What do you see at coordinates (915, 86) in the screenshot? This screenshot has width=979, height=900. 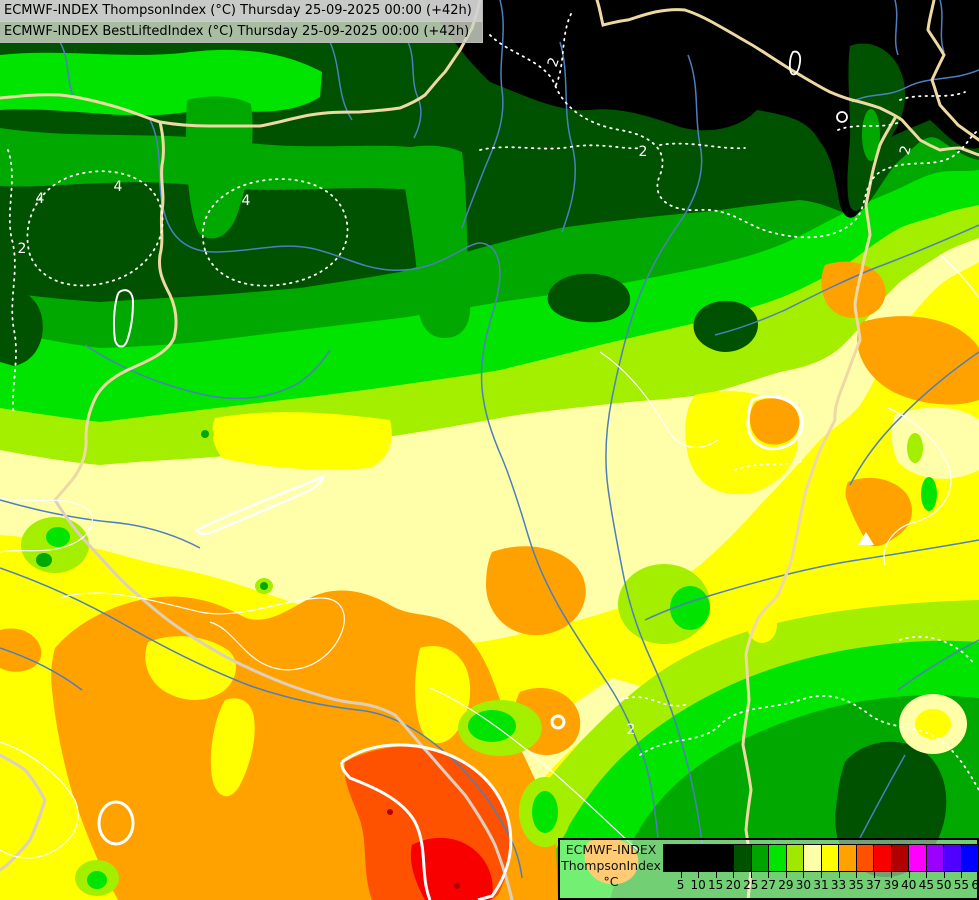 I see `river-tributary-ne` at bounding box center [915, 86].